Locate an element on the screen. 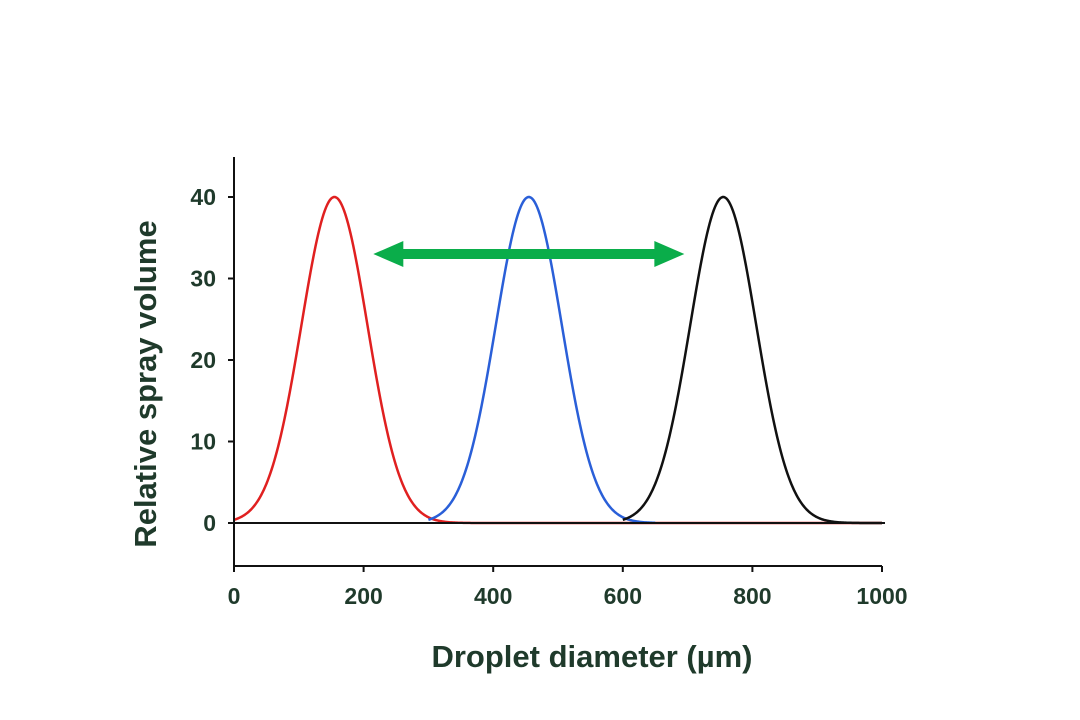 This screenshot has height=720, width=1080. y-tick-label: 20 is located at coordinates (203, 360).